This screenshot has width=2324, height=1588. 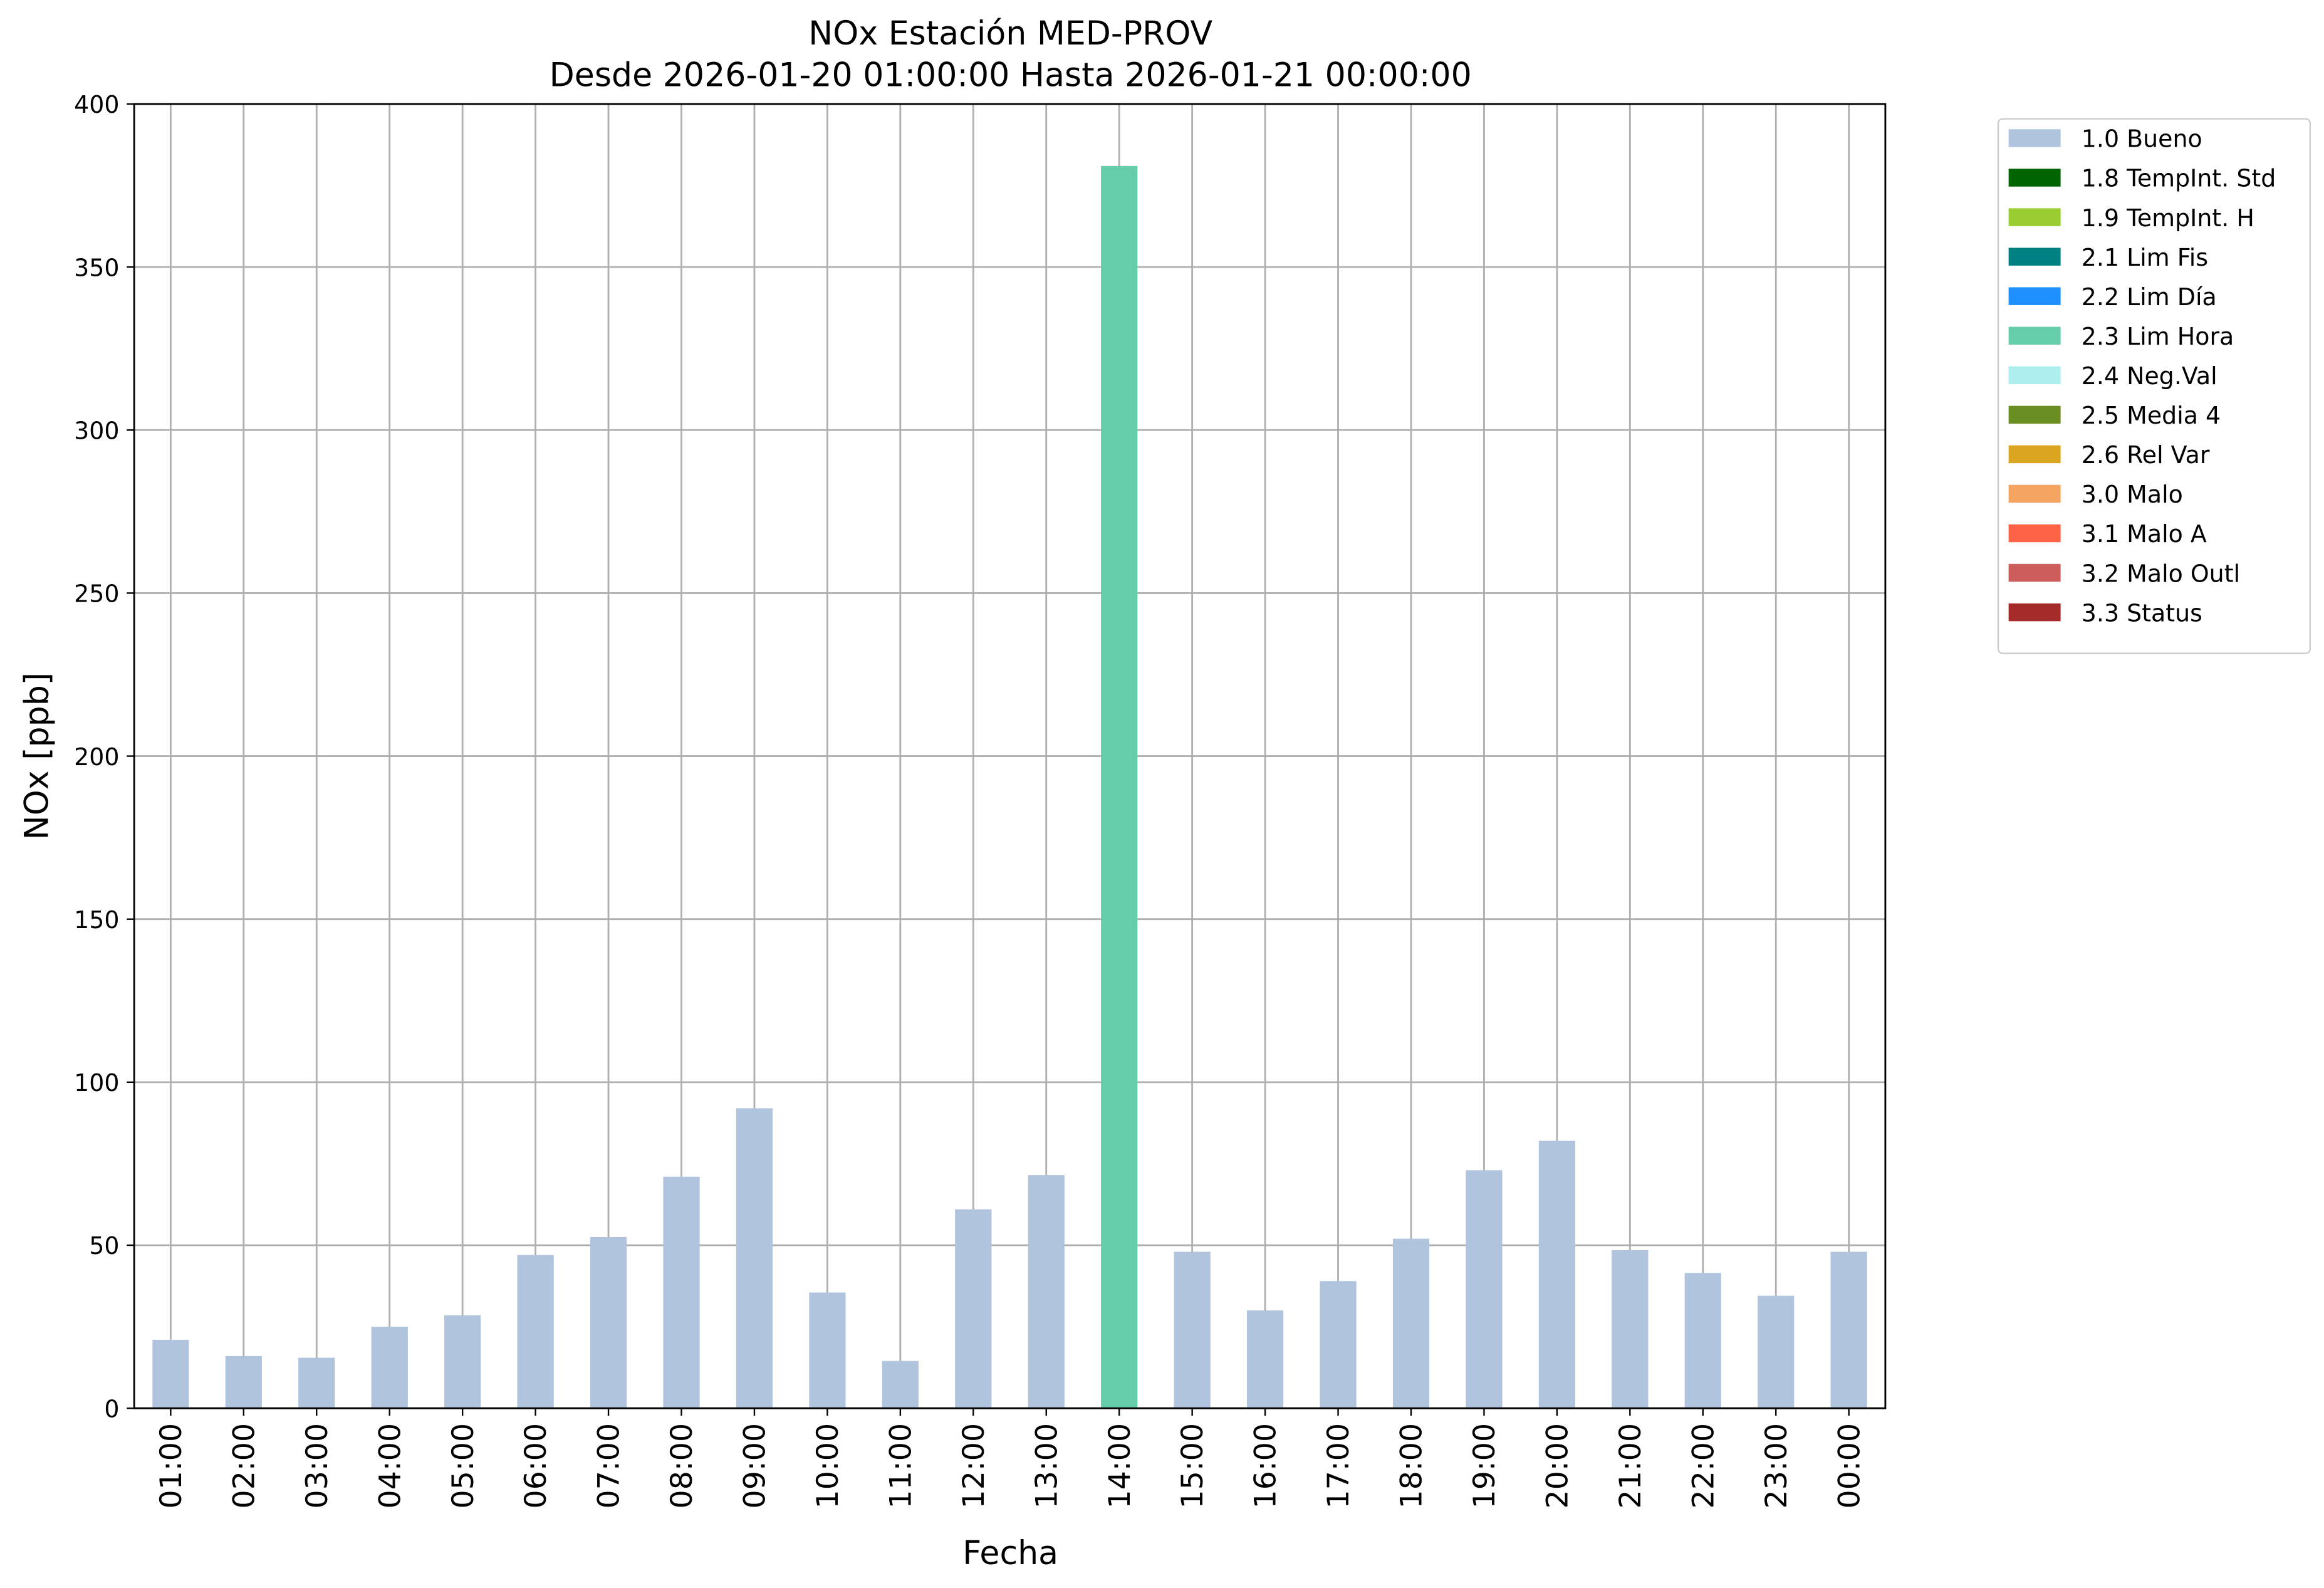 I want to click on x-tick-label: 02:00, so click(x=244, y=1466).